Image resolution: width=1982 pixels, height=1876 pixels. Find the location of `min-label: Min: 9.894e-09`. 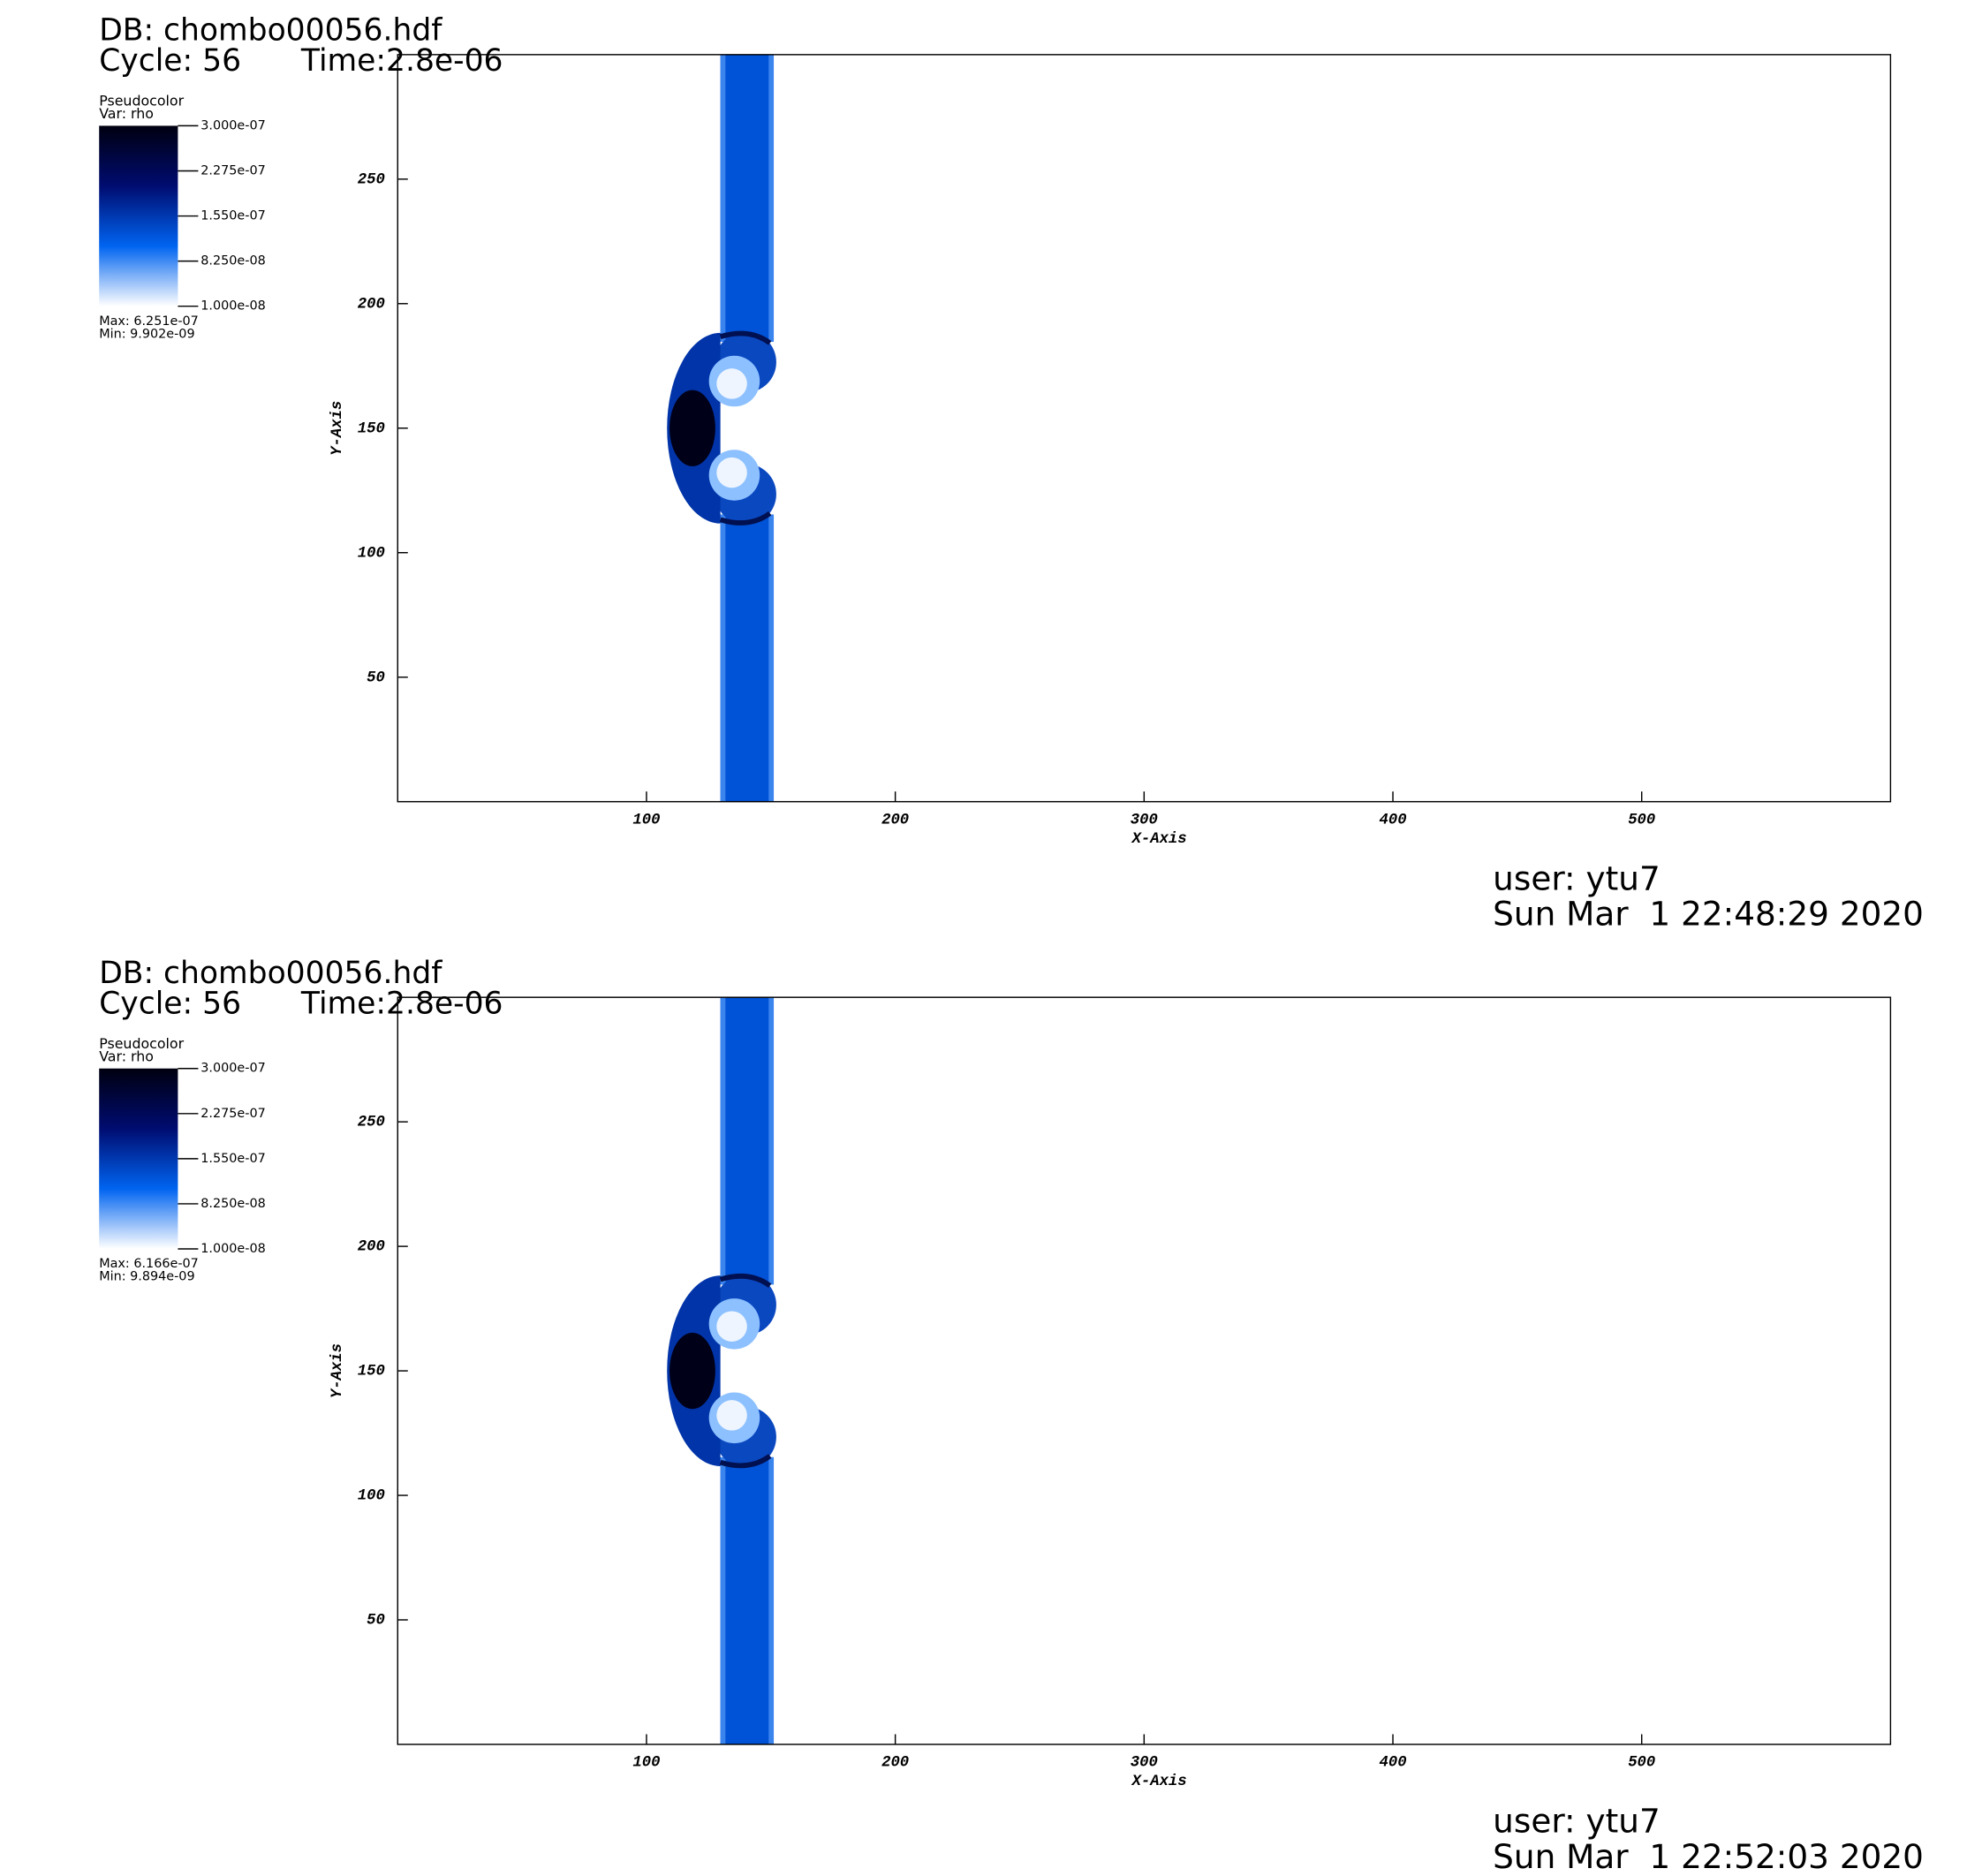

min-label: Min: 9.894e-09 is located at coordinates (147, 1277).